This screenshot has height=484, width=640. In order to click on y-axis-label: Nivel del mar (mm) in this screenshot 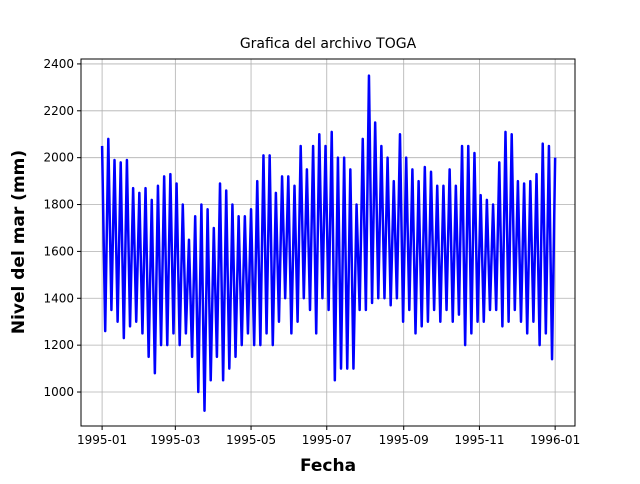, I will do `click(19, 242)`.